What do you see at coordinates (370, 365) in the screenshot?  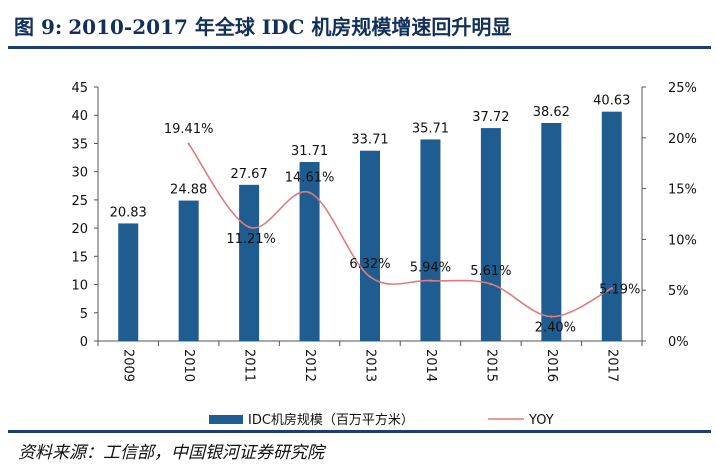 I see `x-tick-label: 2013` at bounding box center [370, 365].